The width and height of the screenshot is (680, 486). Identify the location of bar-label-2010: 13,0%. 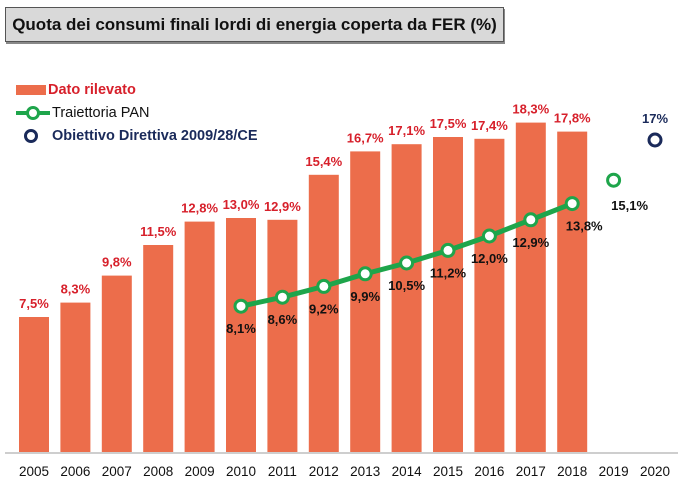
(241, 204).